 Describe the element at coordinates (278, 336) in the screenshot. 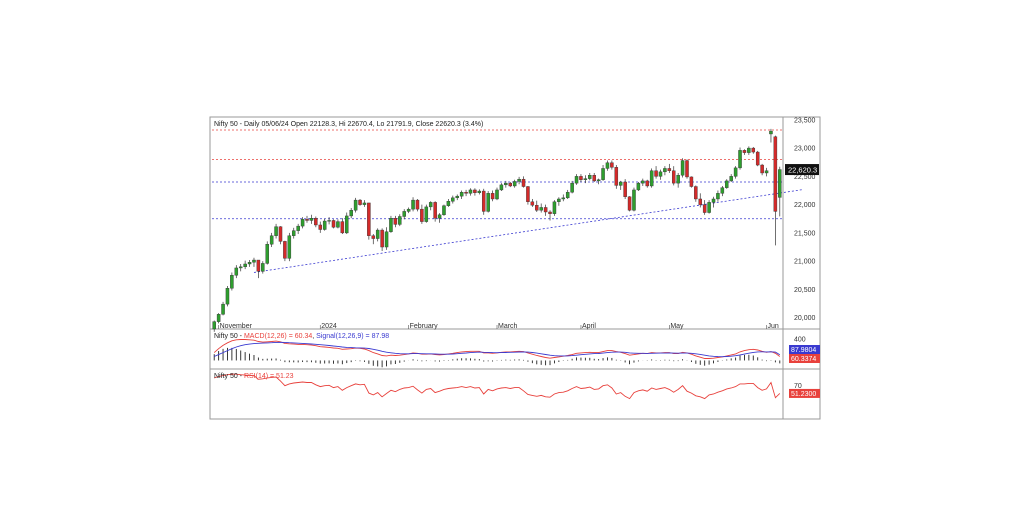

I see `macd-series-label: MACD(12,26) = 60.34` at that location.